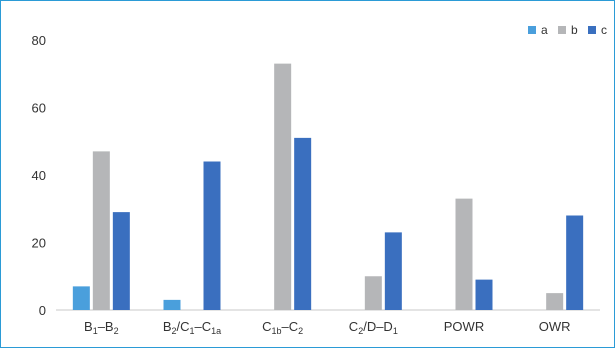 The height and width of the screenshot is (348, 615). Describe the element at coordinates (604, 30) in the screenshot. I see `legend-label-c: c` at that location.